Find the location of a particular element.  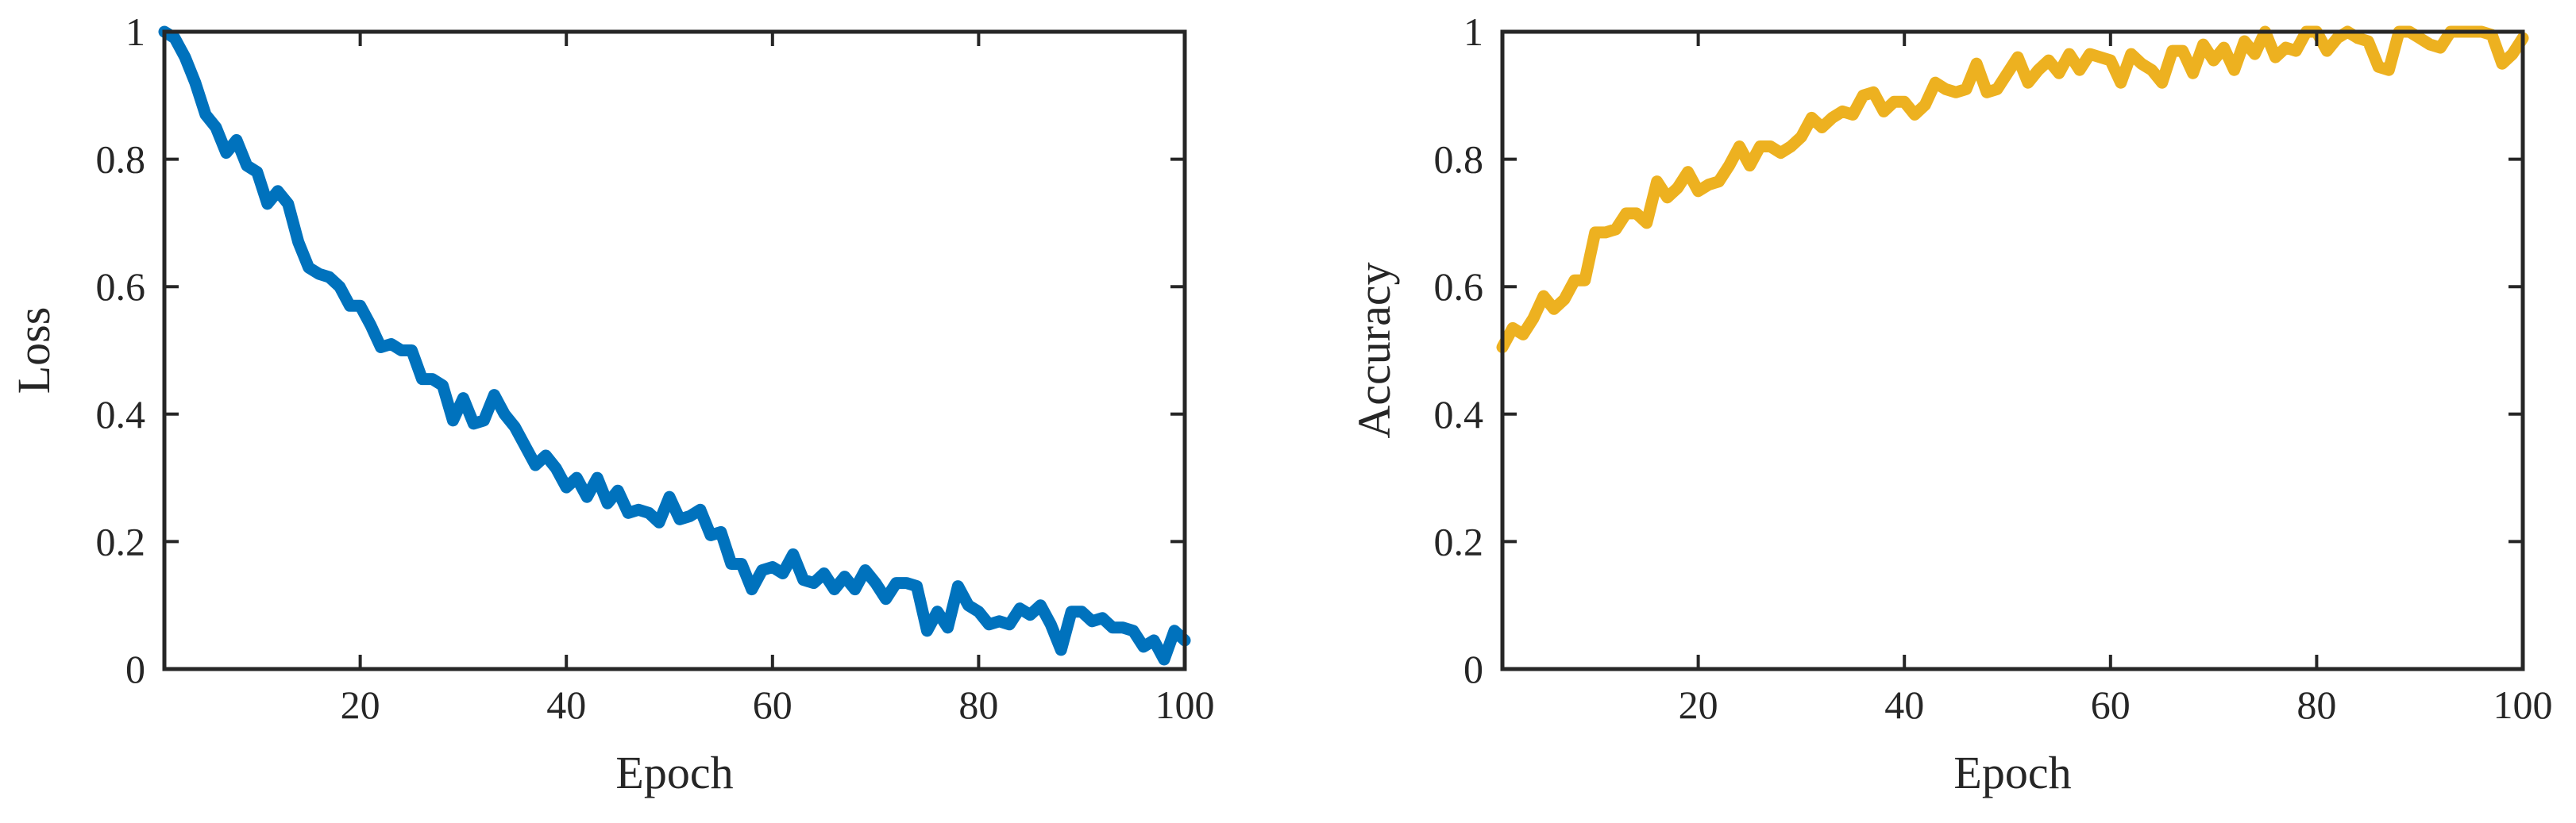

loss-y-tick-label: 0.4 is located at coordinates (121, 414).